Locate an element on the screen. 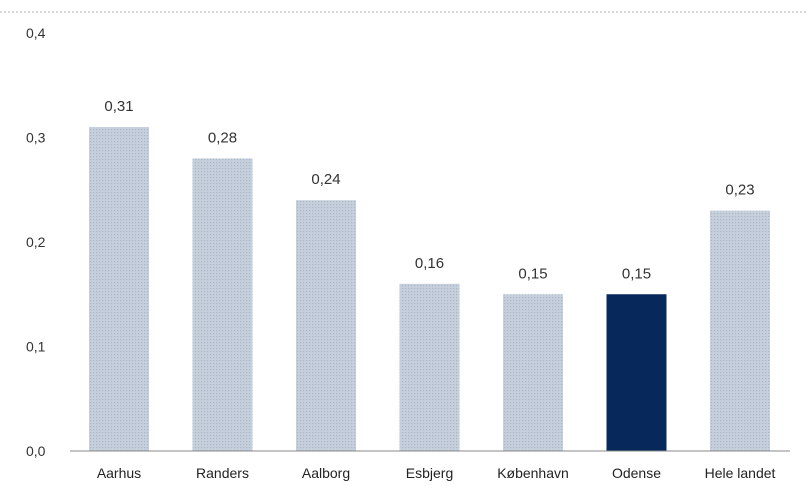  category-label: Odense is located at coordinates (636, 473).